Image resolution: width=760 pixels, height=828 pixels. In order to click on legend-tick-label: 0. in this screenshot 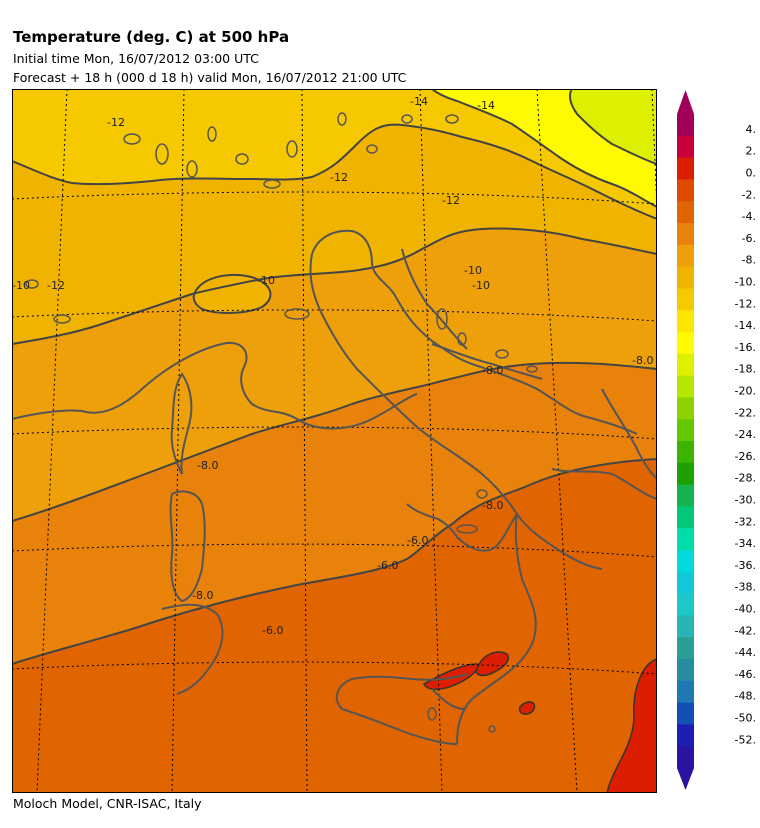, I will do `click(751, 173)`.